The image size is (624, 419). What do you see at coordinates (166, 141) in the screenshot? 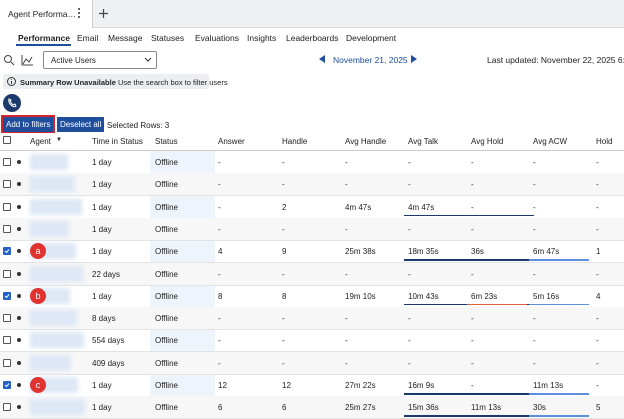
I see `column-header: Status` at bounding box center [166, 141].